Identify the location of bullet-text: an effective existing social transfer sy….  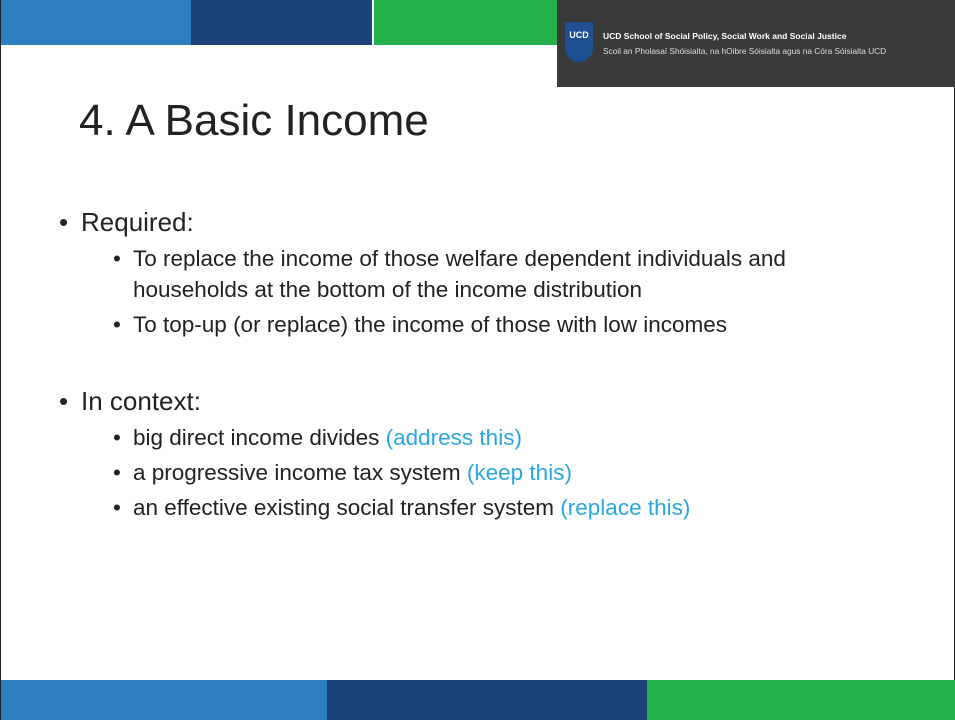
(344, 507).